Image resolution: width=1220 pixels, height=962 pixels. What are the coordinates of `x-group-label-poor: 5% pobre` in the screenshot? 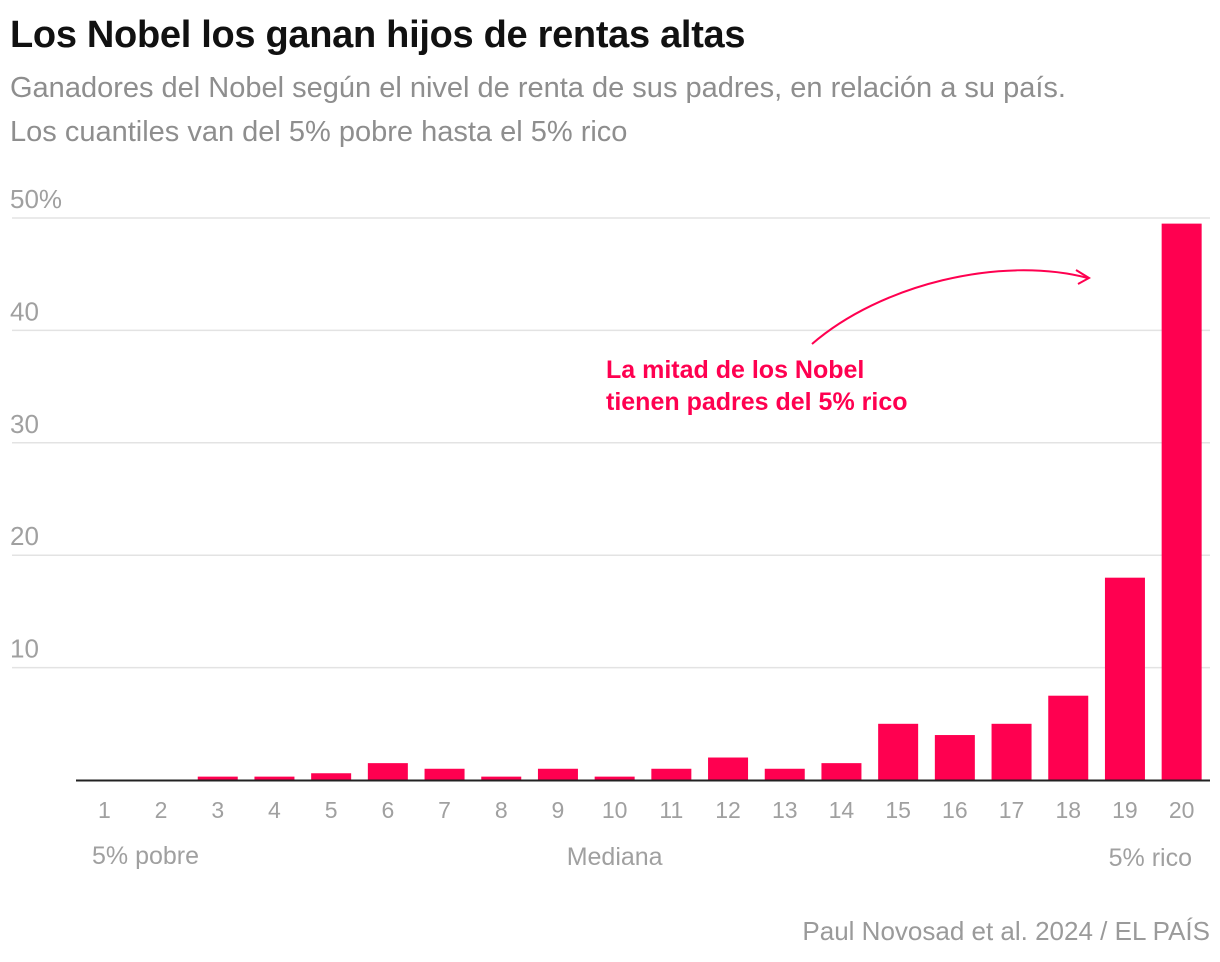 It's located at (145, 856).